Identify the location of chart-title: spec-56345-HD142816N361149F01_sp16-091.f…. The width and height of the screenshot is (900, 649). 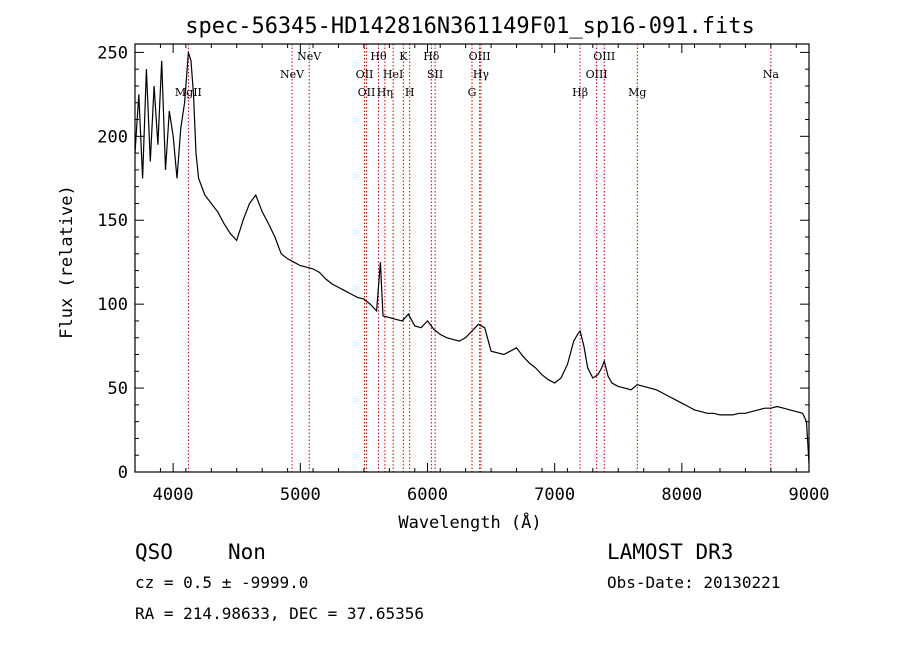
(470, 26).